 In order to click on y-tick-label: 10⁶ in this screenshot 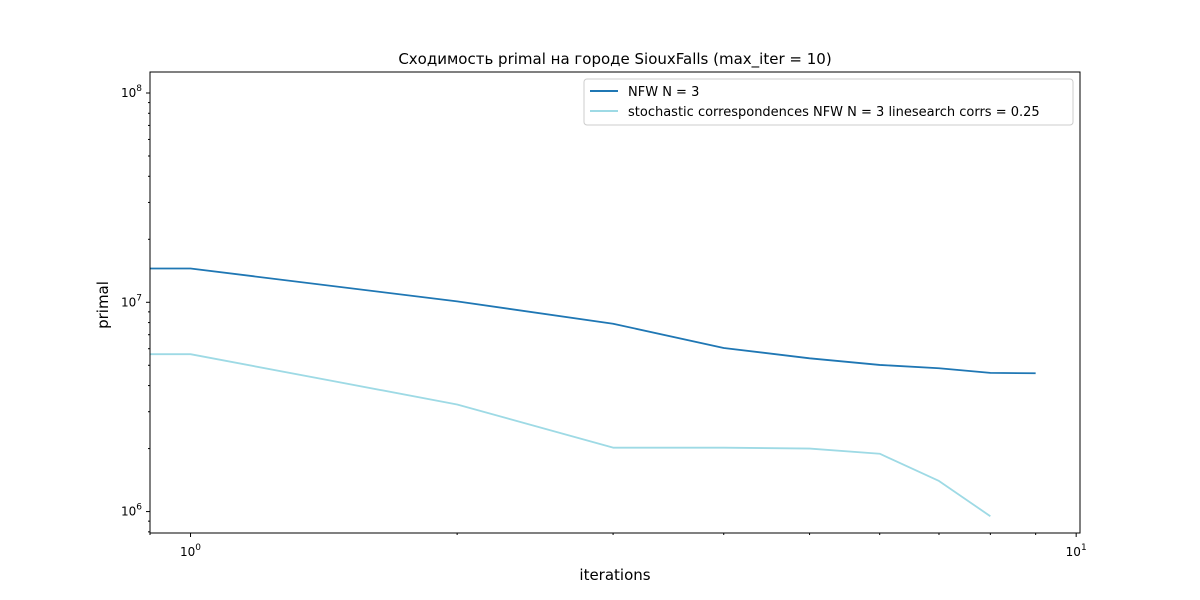, I will do `click(131, 511)`.